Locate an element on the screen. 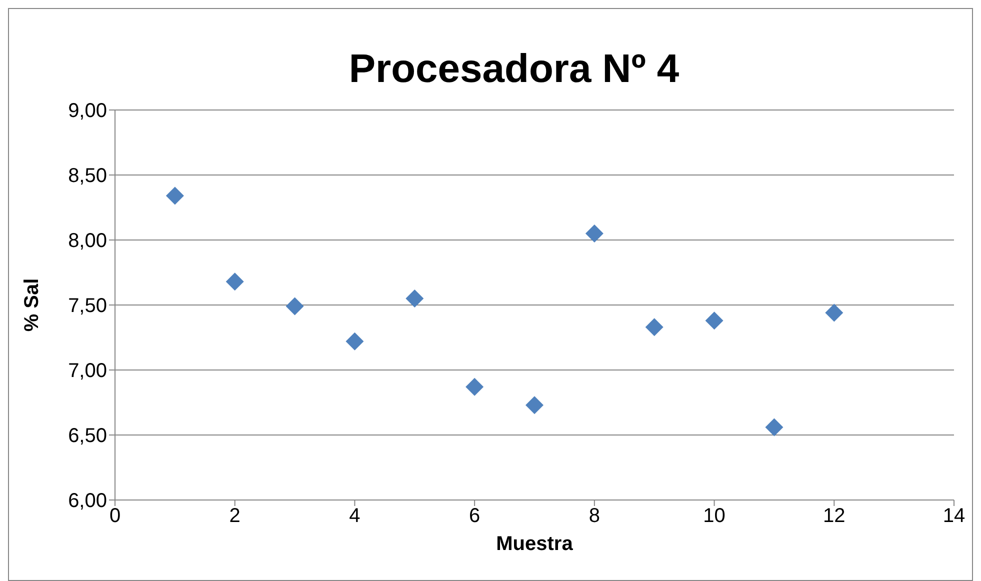 The image size is (981, 581). y-tick-label: 7,50 is located at coordinates (87, 306).